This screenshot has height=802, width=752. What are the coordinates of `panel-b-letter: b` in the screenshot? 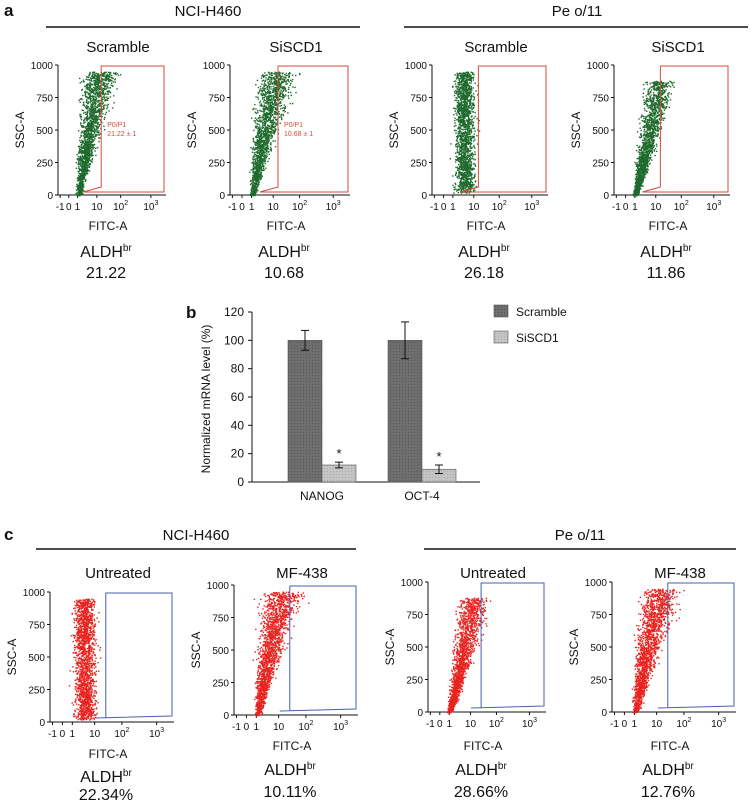 It's located at (191, 312).